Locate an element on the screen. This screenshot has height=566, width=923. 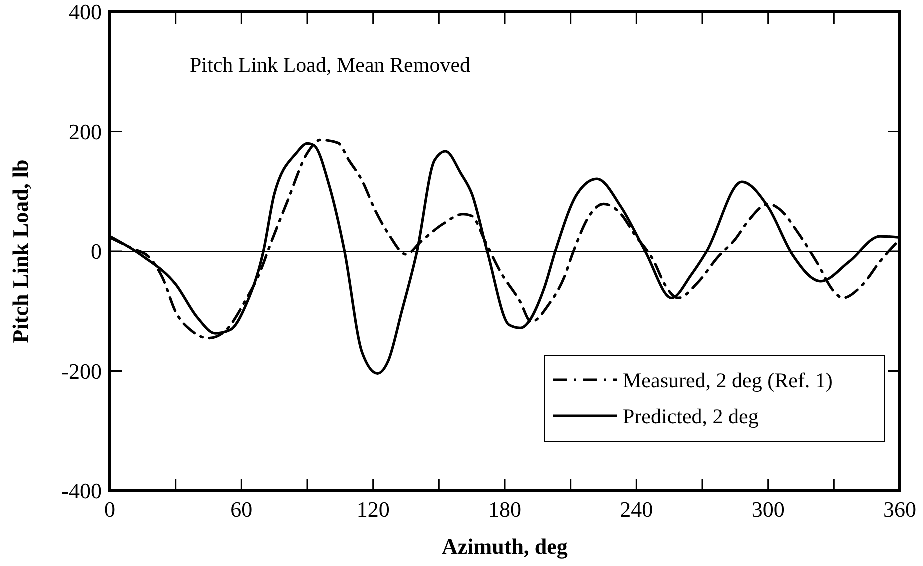
annotation: Pitch Link Load, Mean Removed is located at coordinates (331, 65).